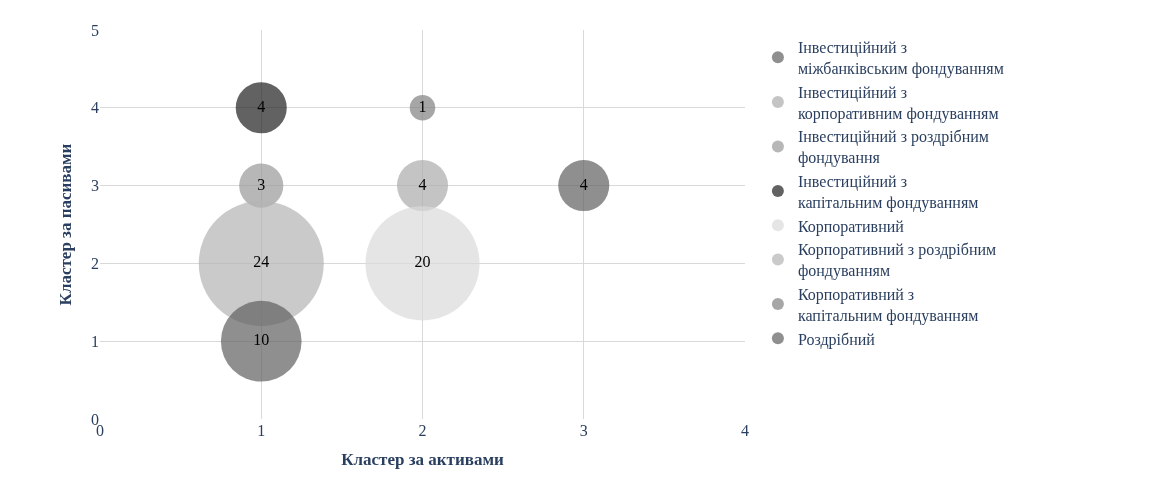  What do you see at coordinates (95, 30) in the screenshot?
I see `y-tick-label: 5` at bounding box center [95, 30].